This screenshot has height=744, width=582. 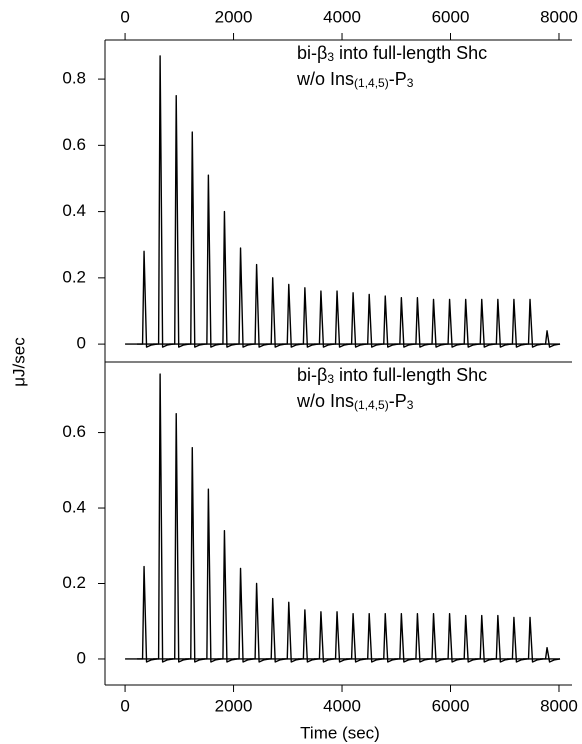 I want to click on y-tick-label: 0.8, so click(x=74, y=78).